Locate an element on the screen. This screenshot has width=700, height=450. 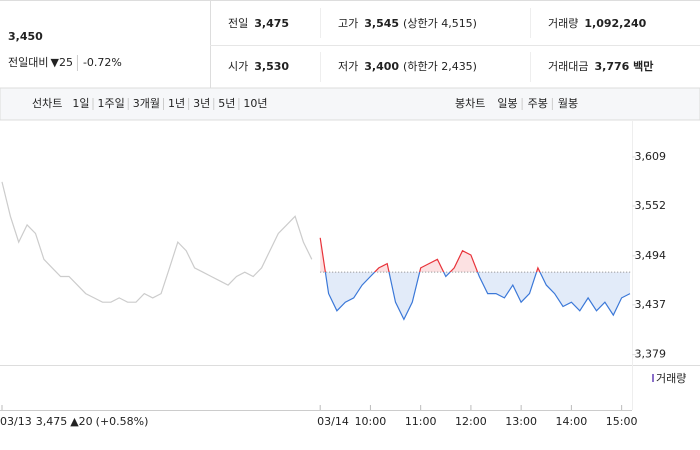
stat-label: 시가 is located at coordinates (238, 66).